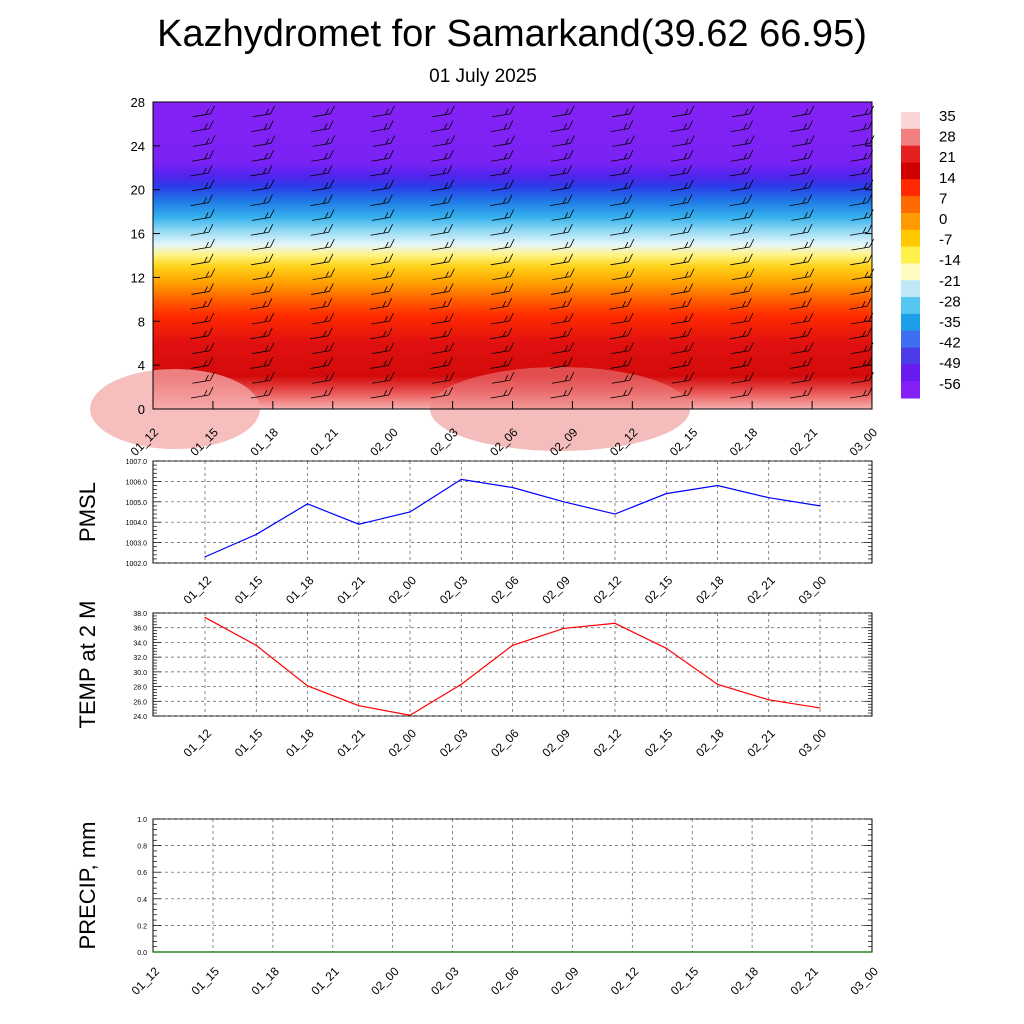 This screenshot has width=1024, height=1024. I want to click on y-tick-label: 0.2, so click(142, 926).